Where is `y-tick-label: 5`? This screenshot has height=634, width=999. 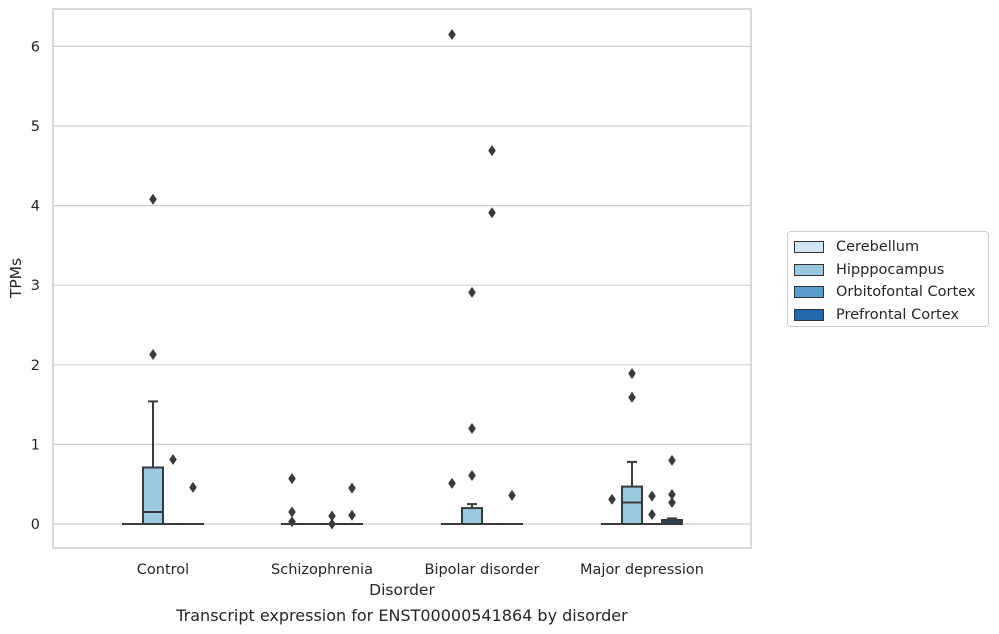
y-tick-label: 5 is located at coordinates (35, 127).